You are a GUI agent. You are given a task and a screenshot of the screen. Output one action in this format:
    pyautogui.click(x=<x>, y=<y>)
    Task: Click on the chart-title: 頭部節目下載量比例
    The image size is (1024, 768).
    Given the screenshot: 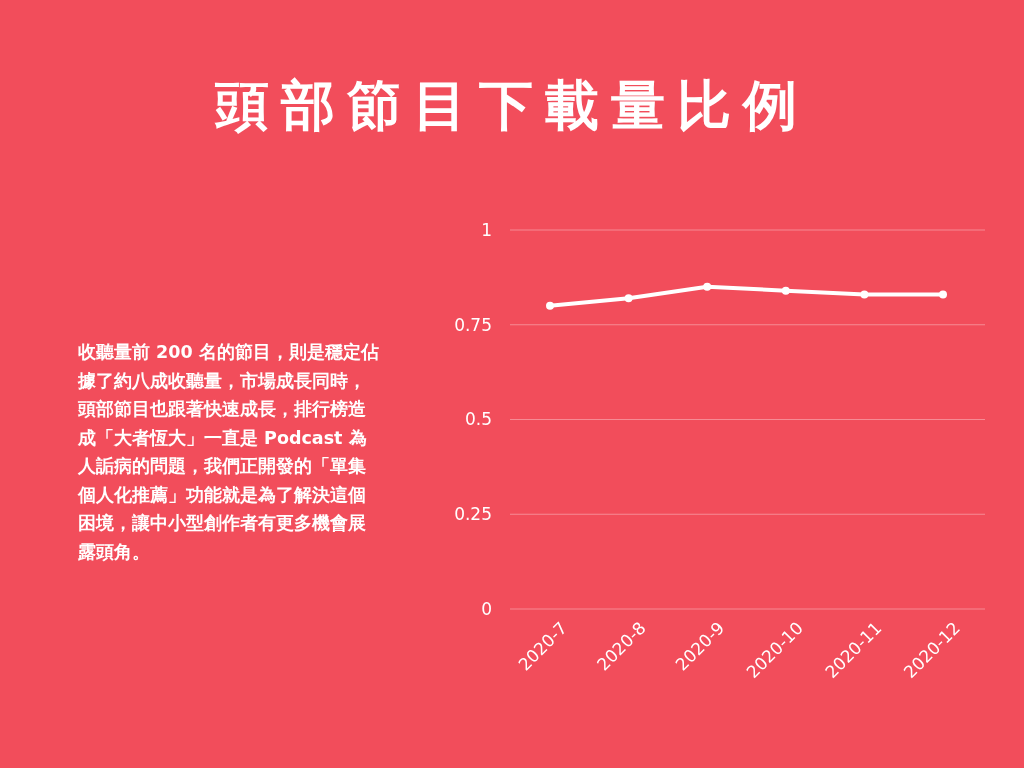 What is the action you would take?
    pyautogui.click(x=512, y=106)
    